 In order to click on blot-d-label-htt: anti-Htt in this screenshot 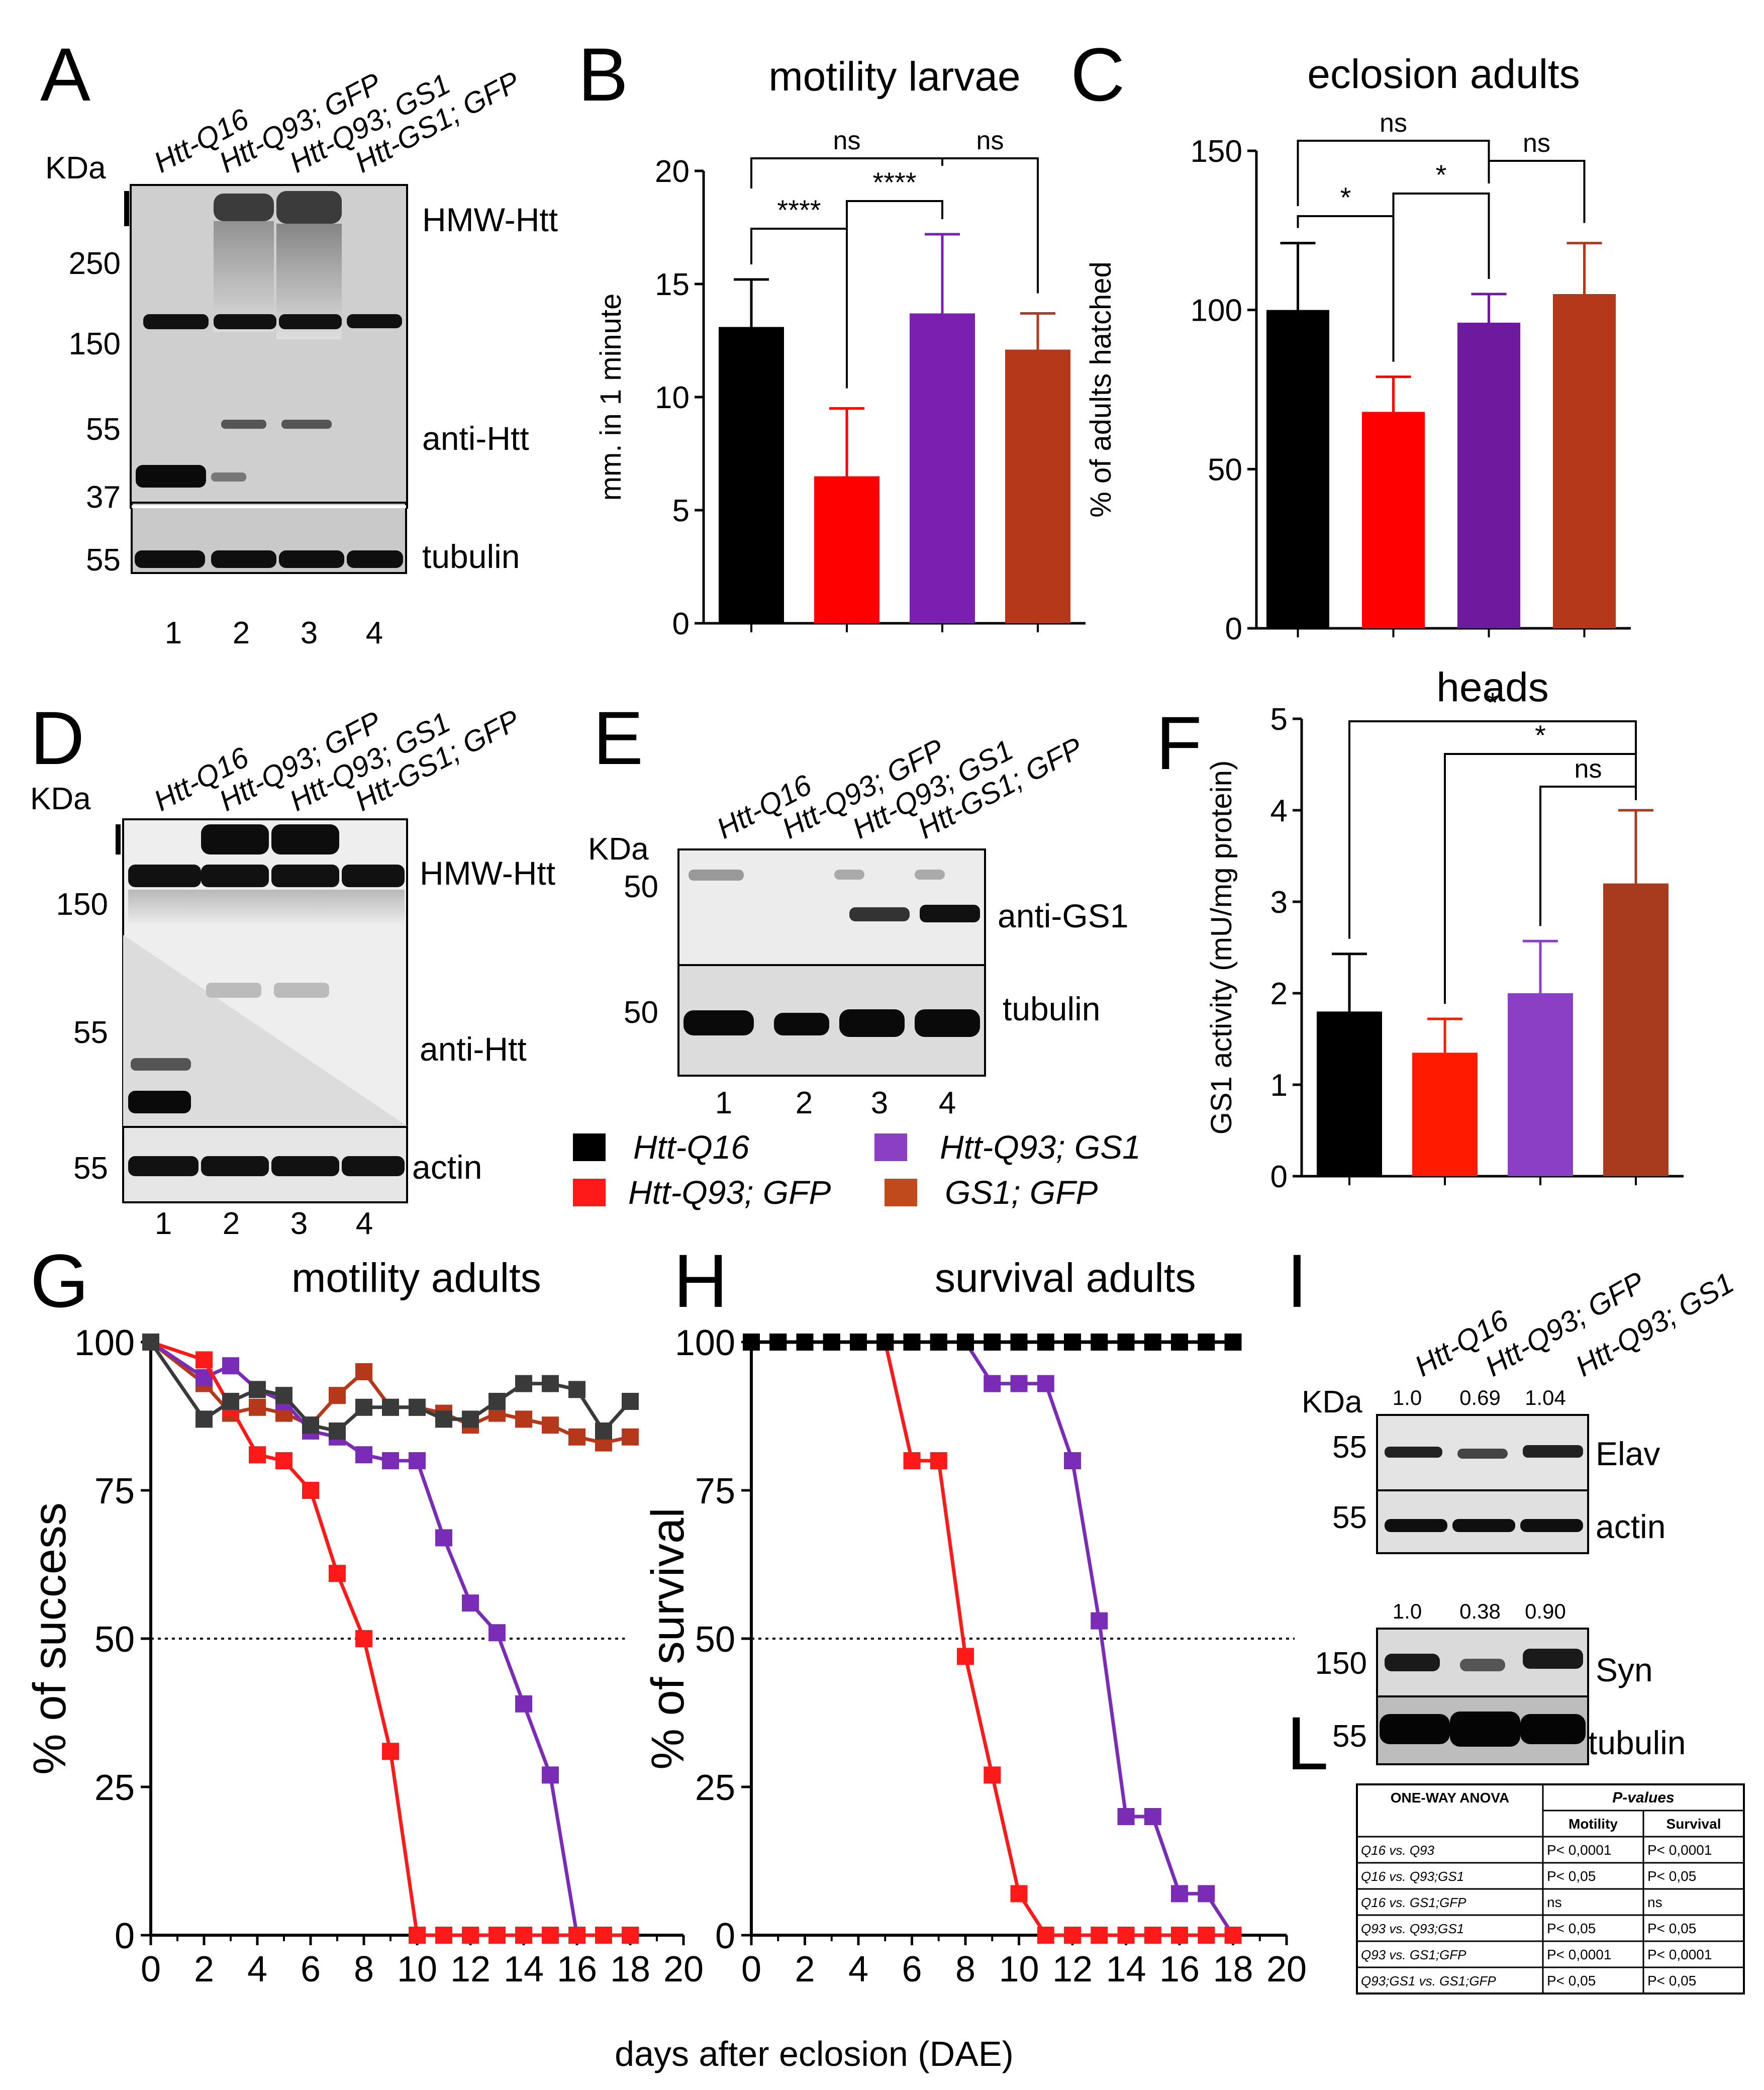, I will do `click(473, 1049)`.